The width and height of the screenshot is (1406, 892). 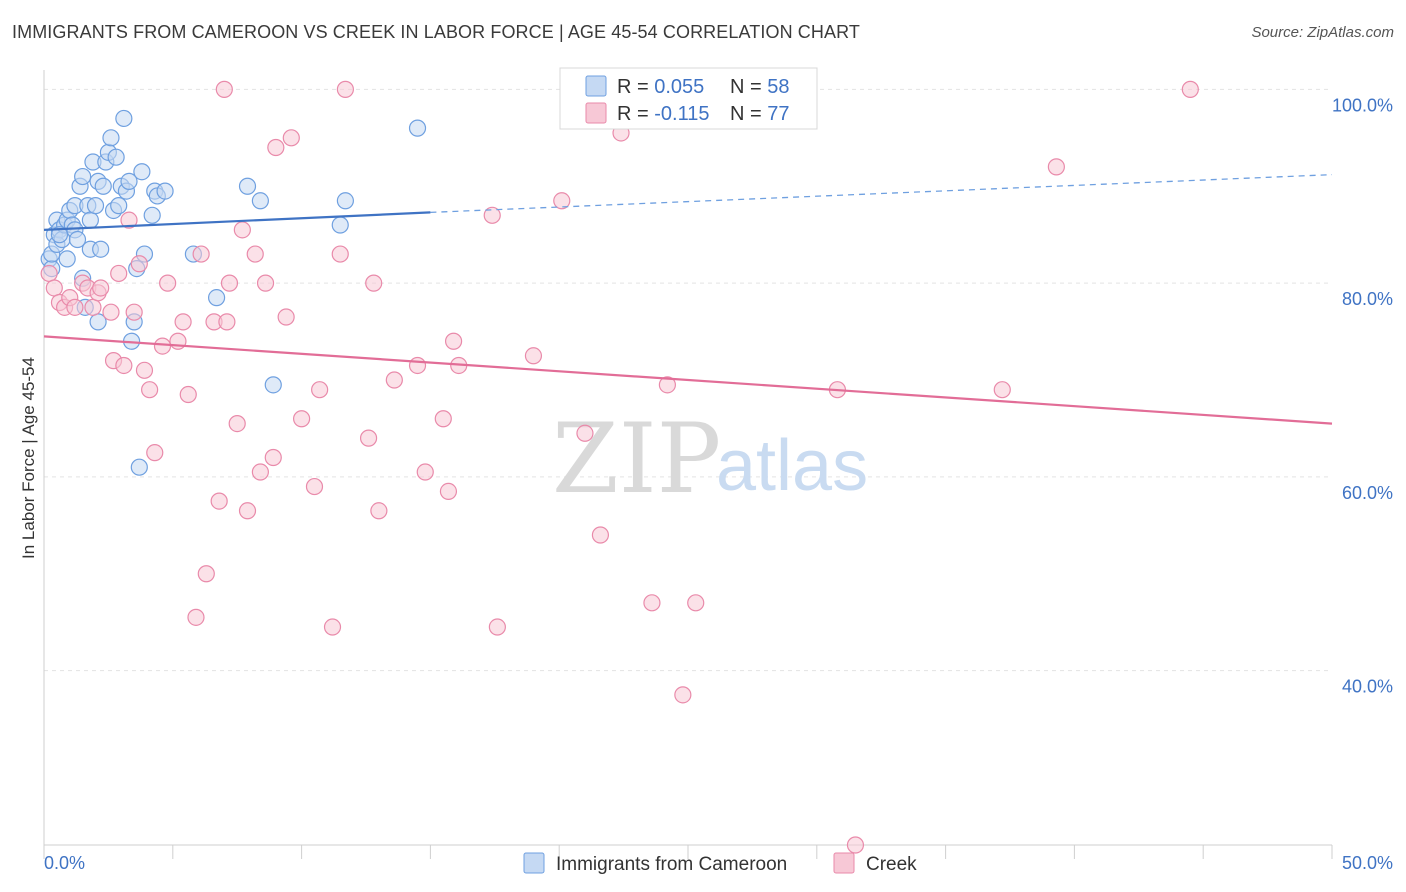 I want to click on legend-r-value-1: -0.115, so click(x=681, y=114).